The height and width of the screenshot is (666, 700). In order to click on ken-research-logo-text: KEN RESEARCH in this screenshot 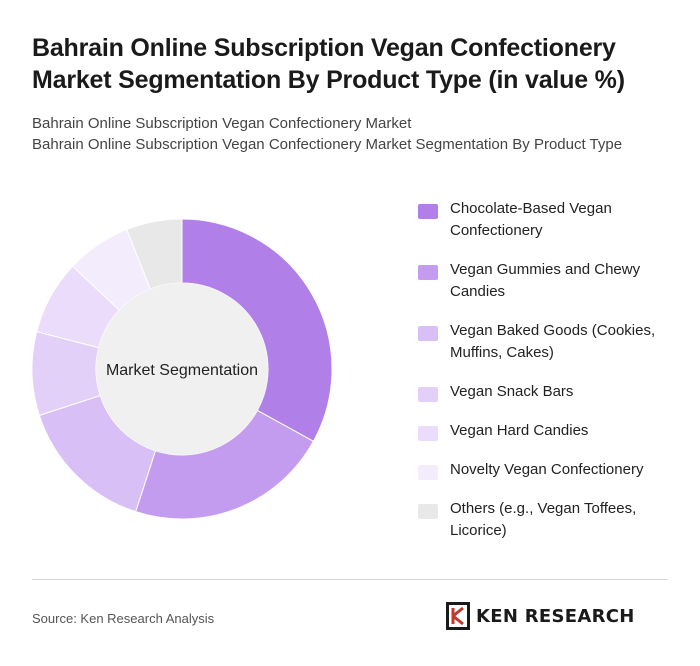, I will do `click(555, 616)`.